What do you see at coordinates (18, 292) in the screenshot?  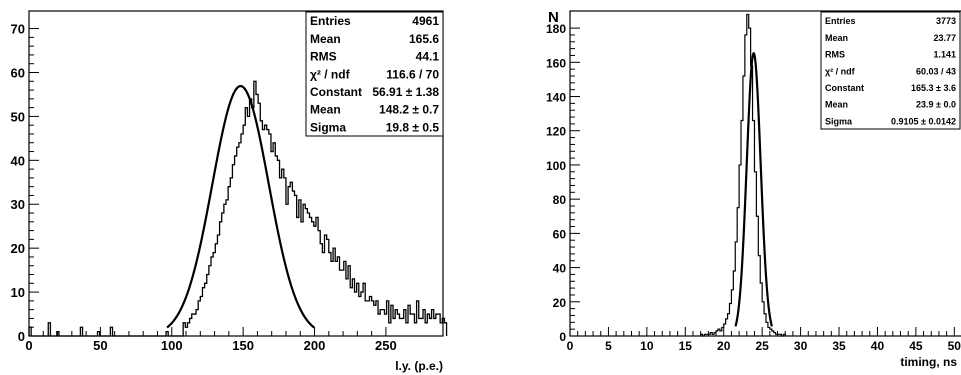 I see `y-tick-label: 10` at bounding box center [18, 292].